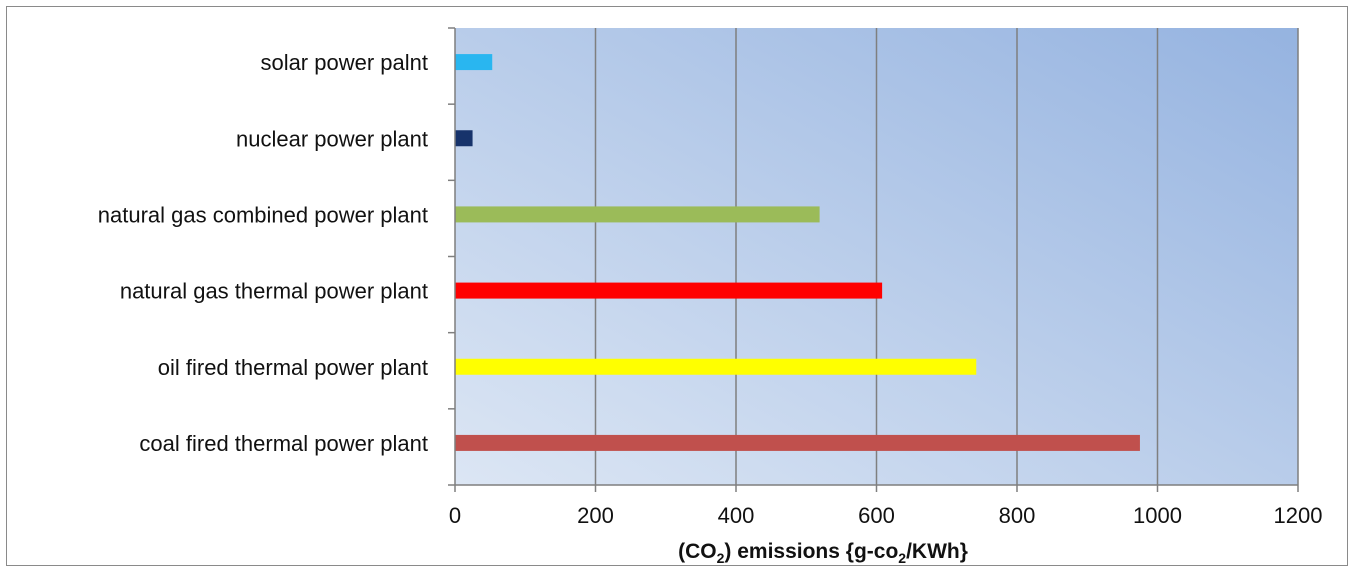 This screenshot has height=573, width=1356. Describe the element at coordinates (293, 367) in the screenshot. I see `category-label: oil fired thermal power plant` at that location.